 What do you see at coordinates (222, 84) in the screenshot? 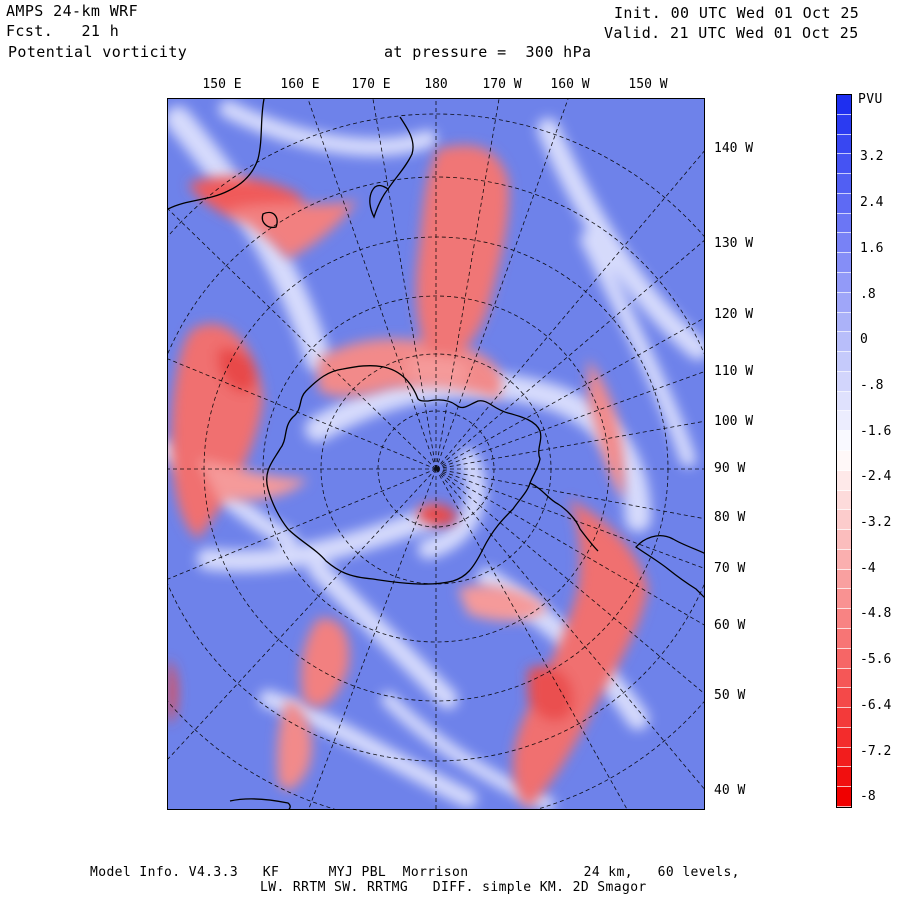
I see `lon-label-150e: 150 E` at bounding box center [222, 84].